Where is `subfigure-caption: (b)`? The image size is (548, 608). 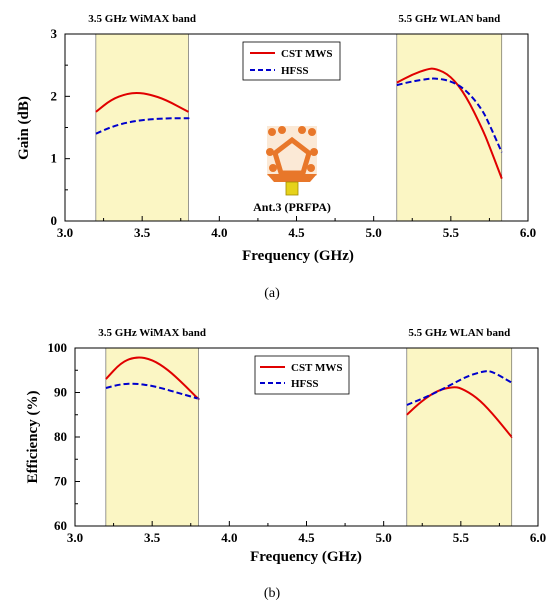 subfigure-caption: (b) is located at coordinates (272, 593).